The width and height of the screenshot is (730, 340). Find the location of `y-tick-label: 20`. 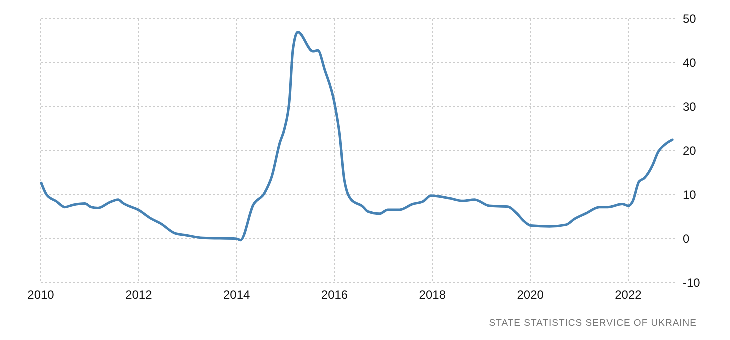

y-tick-label: 20 is located at coordinates (690, 151).